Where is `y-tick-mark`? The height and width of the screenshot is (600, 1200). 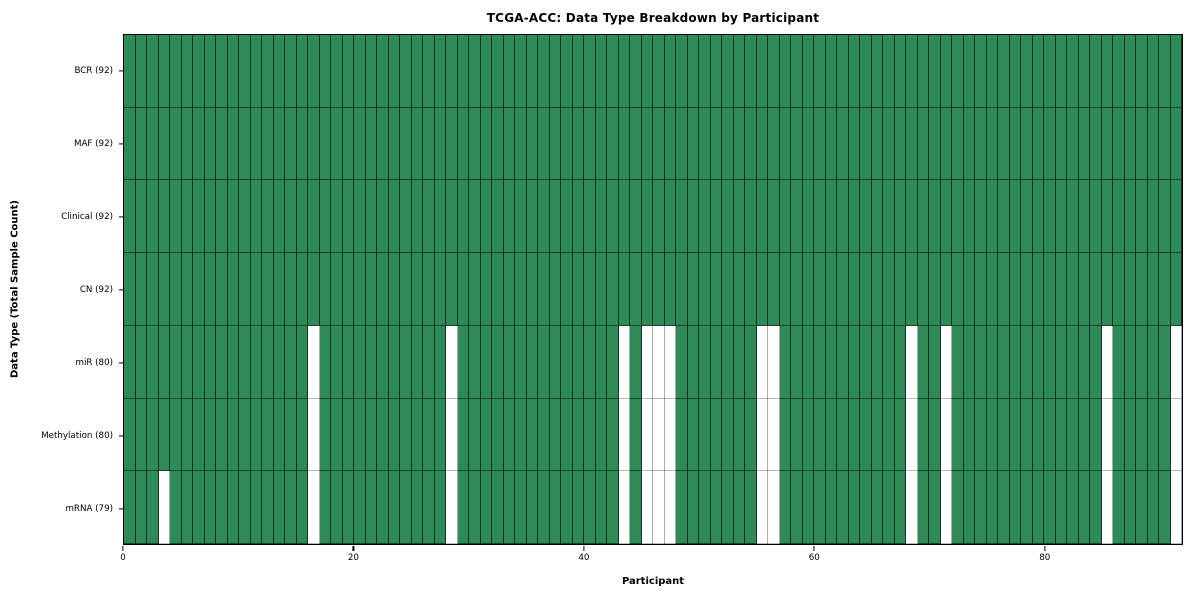
y-tick-mark is located at coordinates (120, 216).